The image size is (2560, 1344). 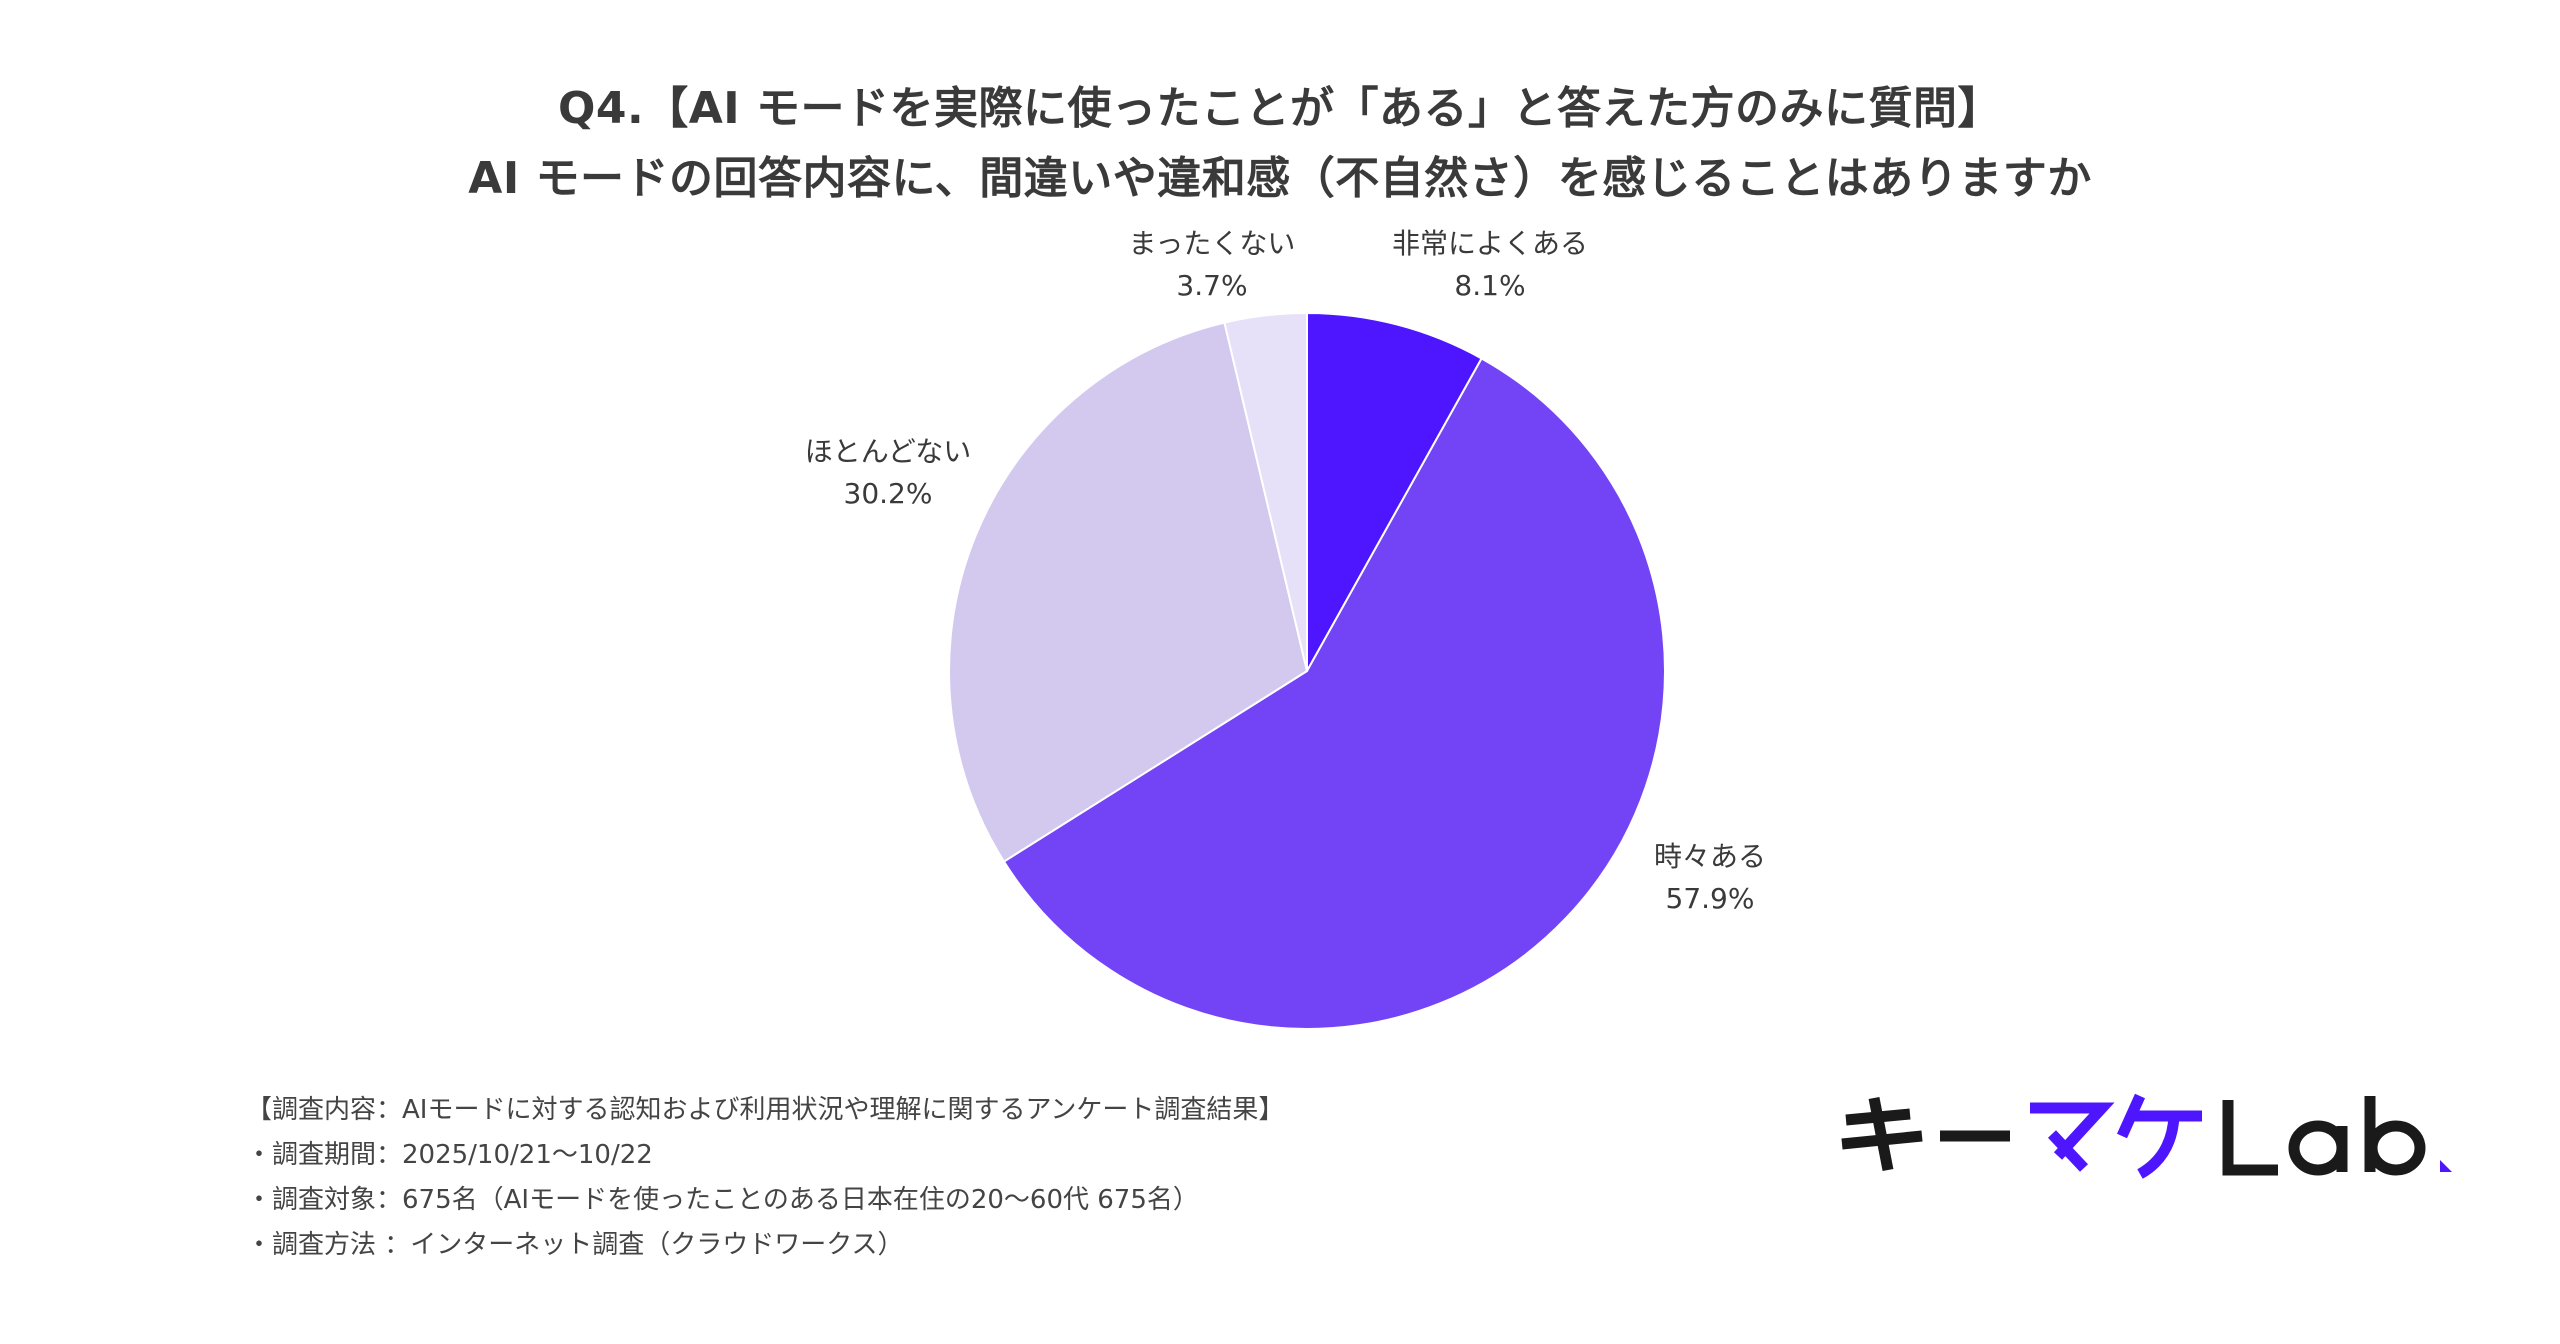 I want to click on slice-value-1: 8.1%, so click(x=1489, y=285).